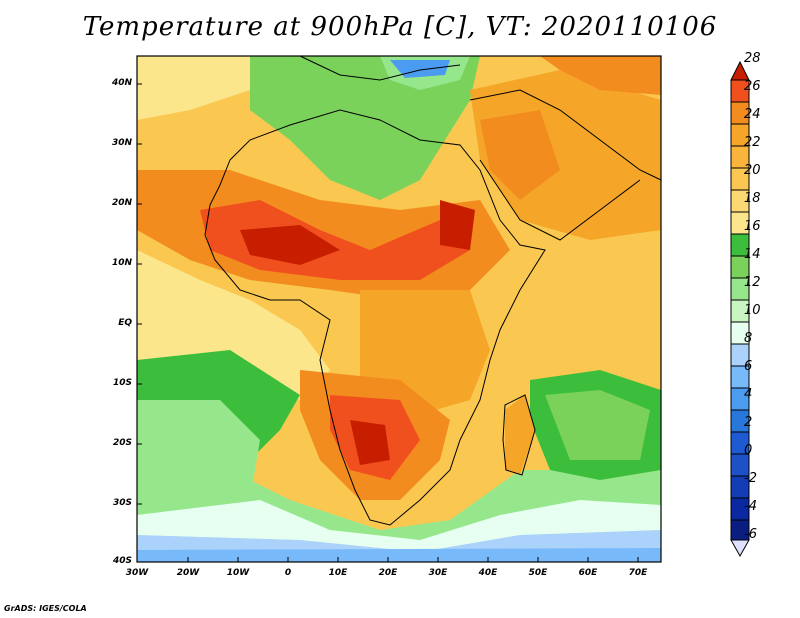 The image size is (800, 618). I want to click on y-tick-label: 40S, so click(122, 561).